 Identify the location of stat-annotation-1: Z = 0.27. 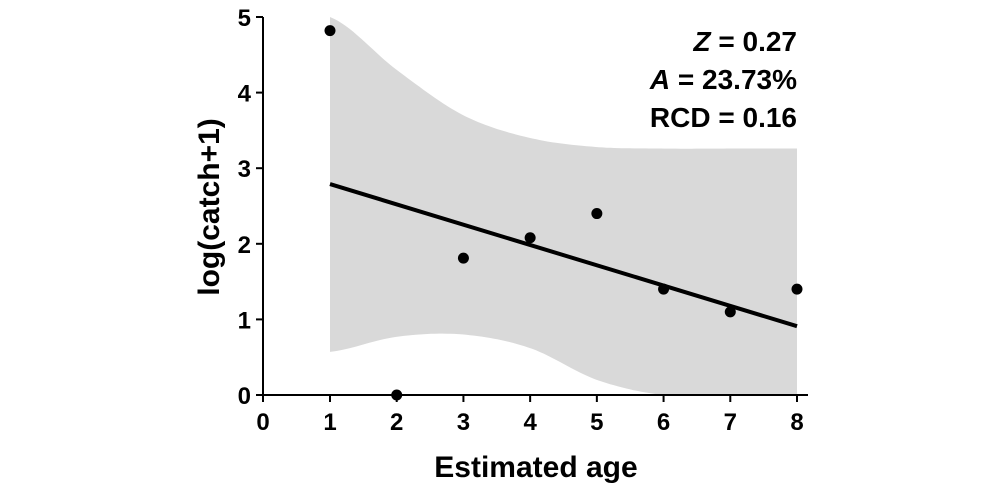
(744, 41).